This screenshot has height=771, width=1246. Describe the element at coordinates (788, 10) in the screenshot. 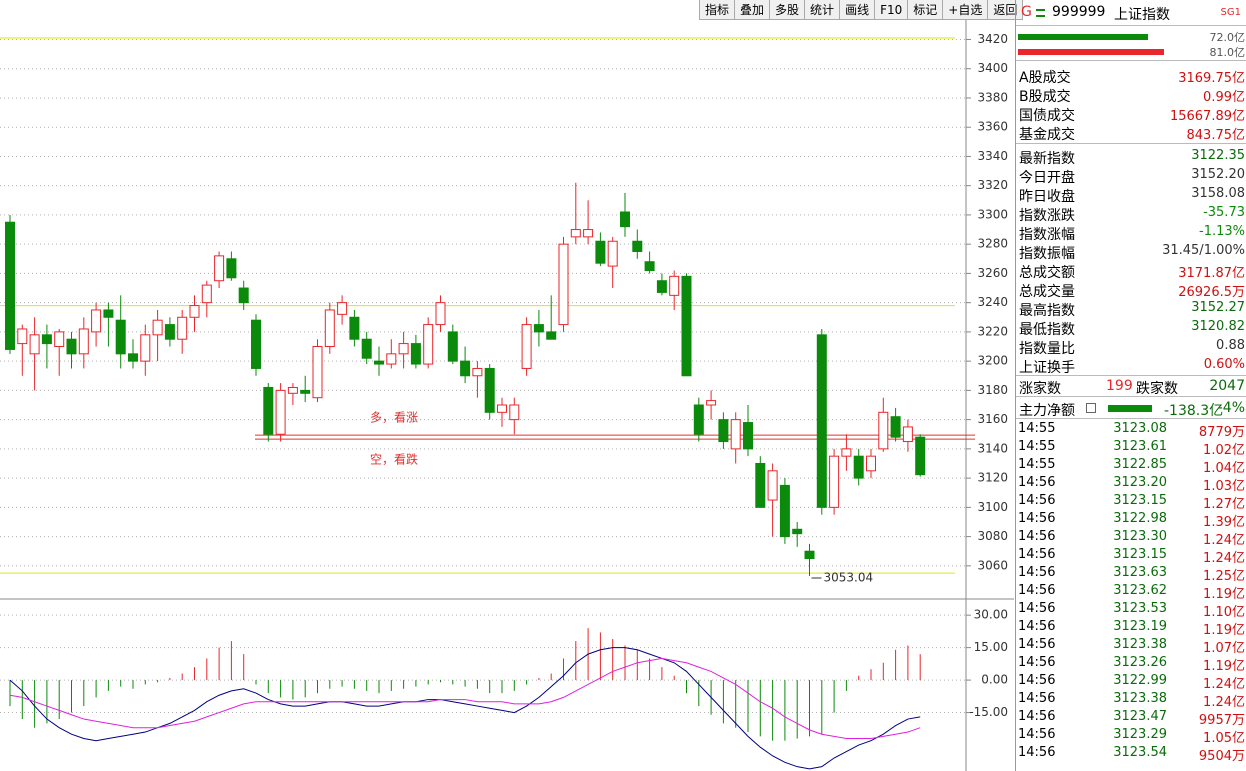

I see `toolbar-button: 多股` at that location.